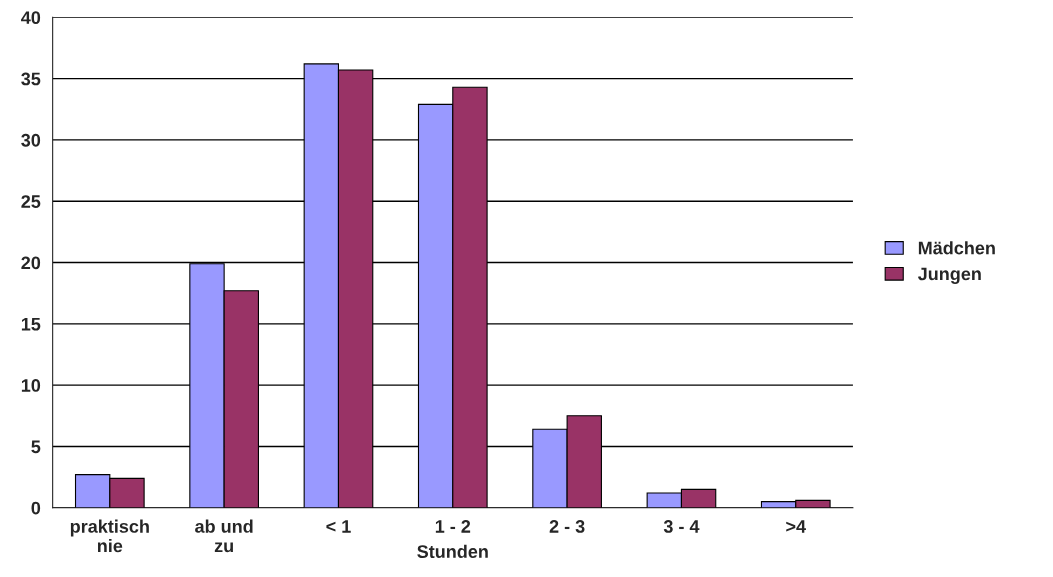 Image resolution: width=1053 pixels, height=577 pixels. I want to click on y-tick-label: 25, so click(31, 201).